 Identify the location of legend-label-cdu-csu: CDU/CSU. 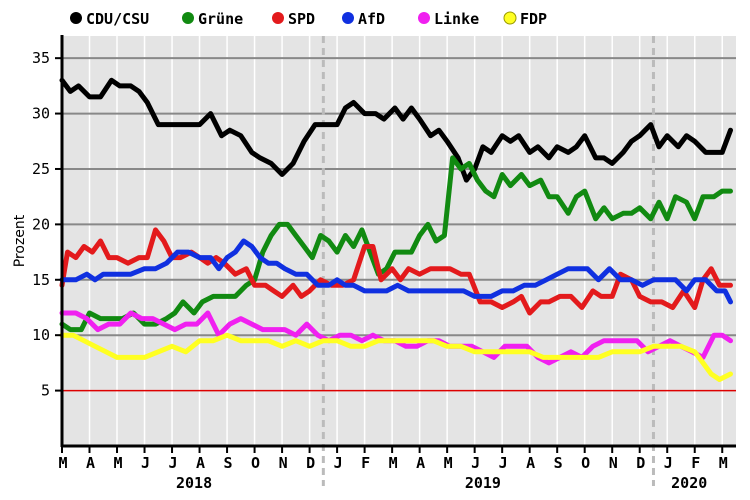
(117, 19).